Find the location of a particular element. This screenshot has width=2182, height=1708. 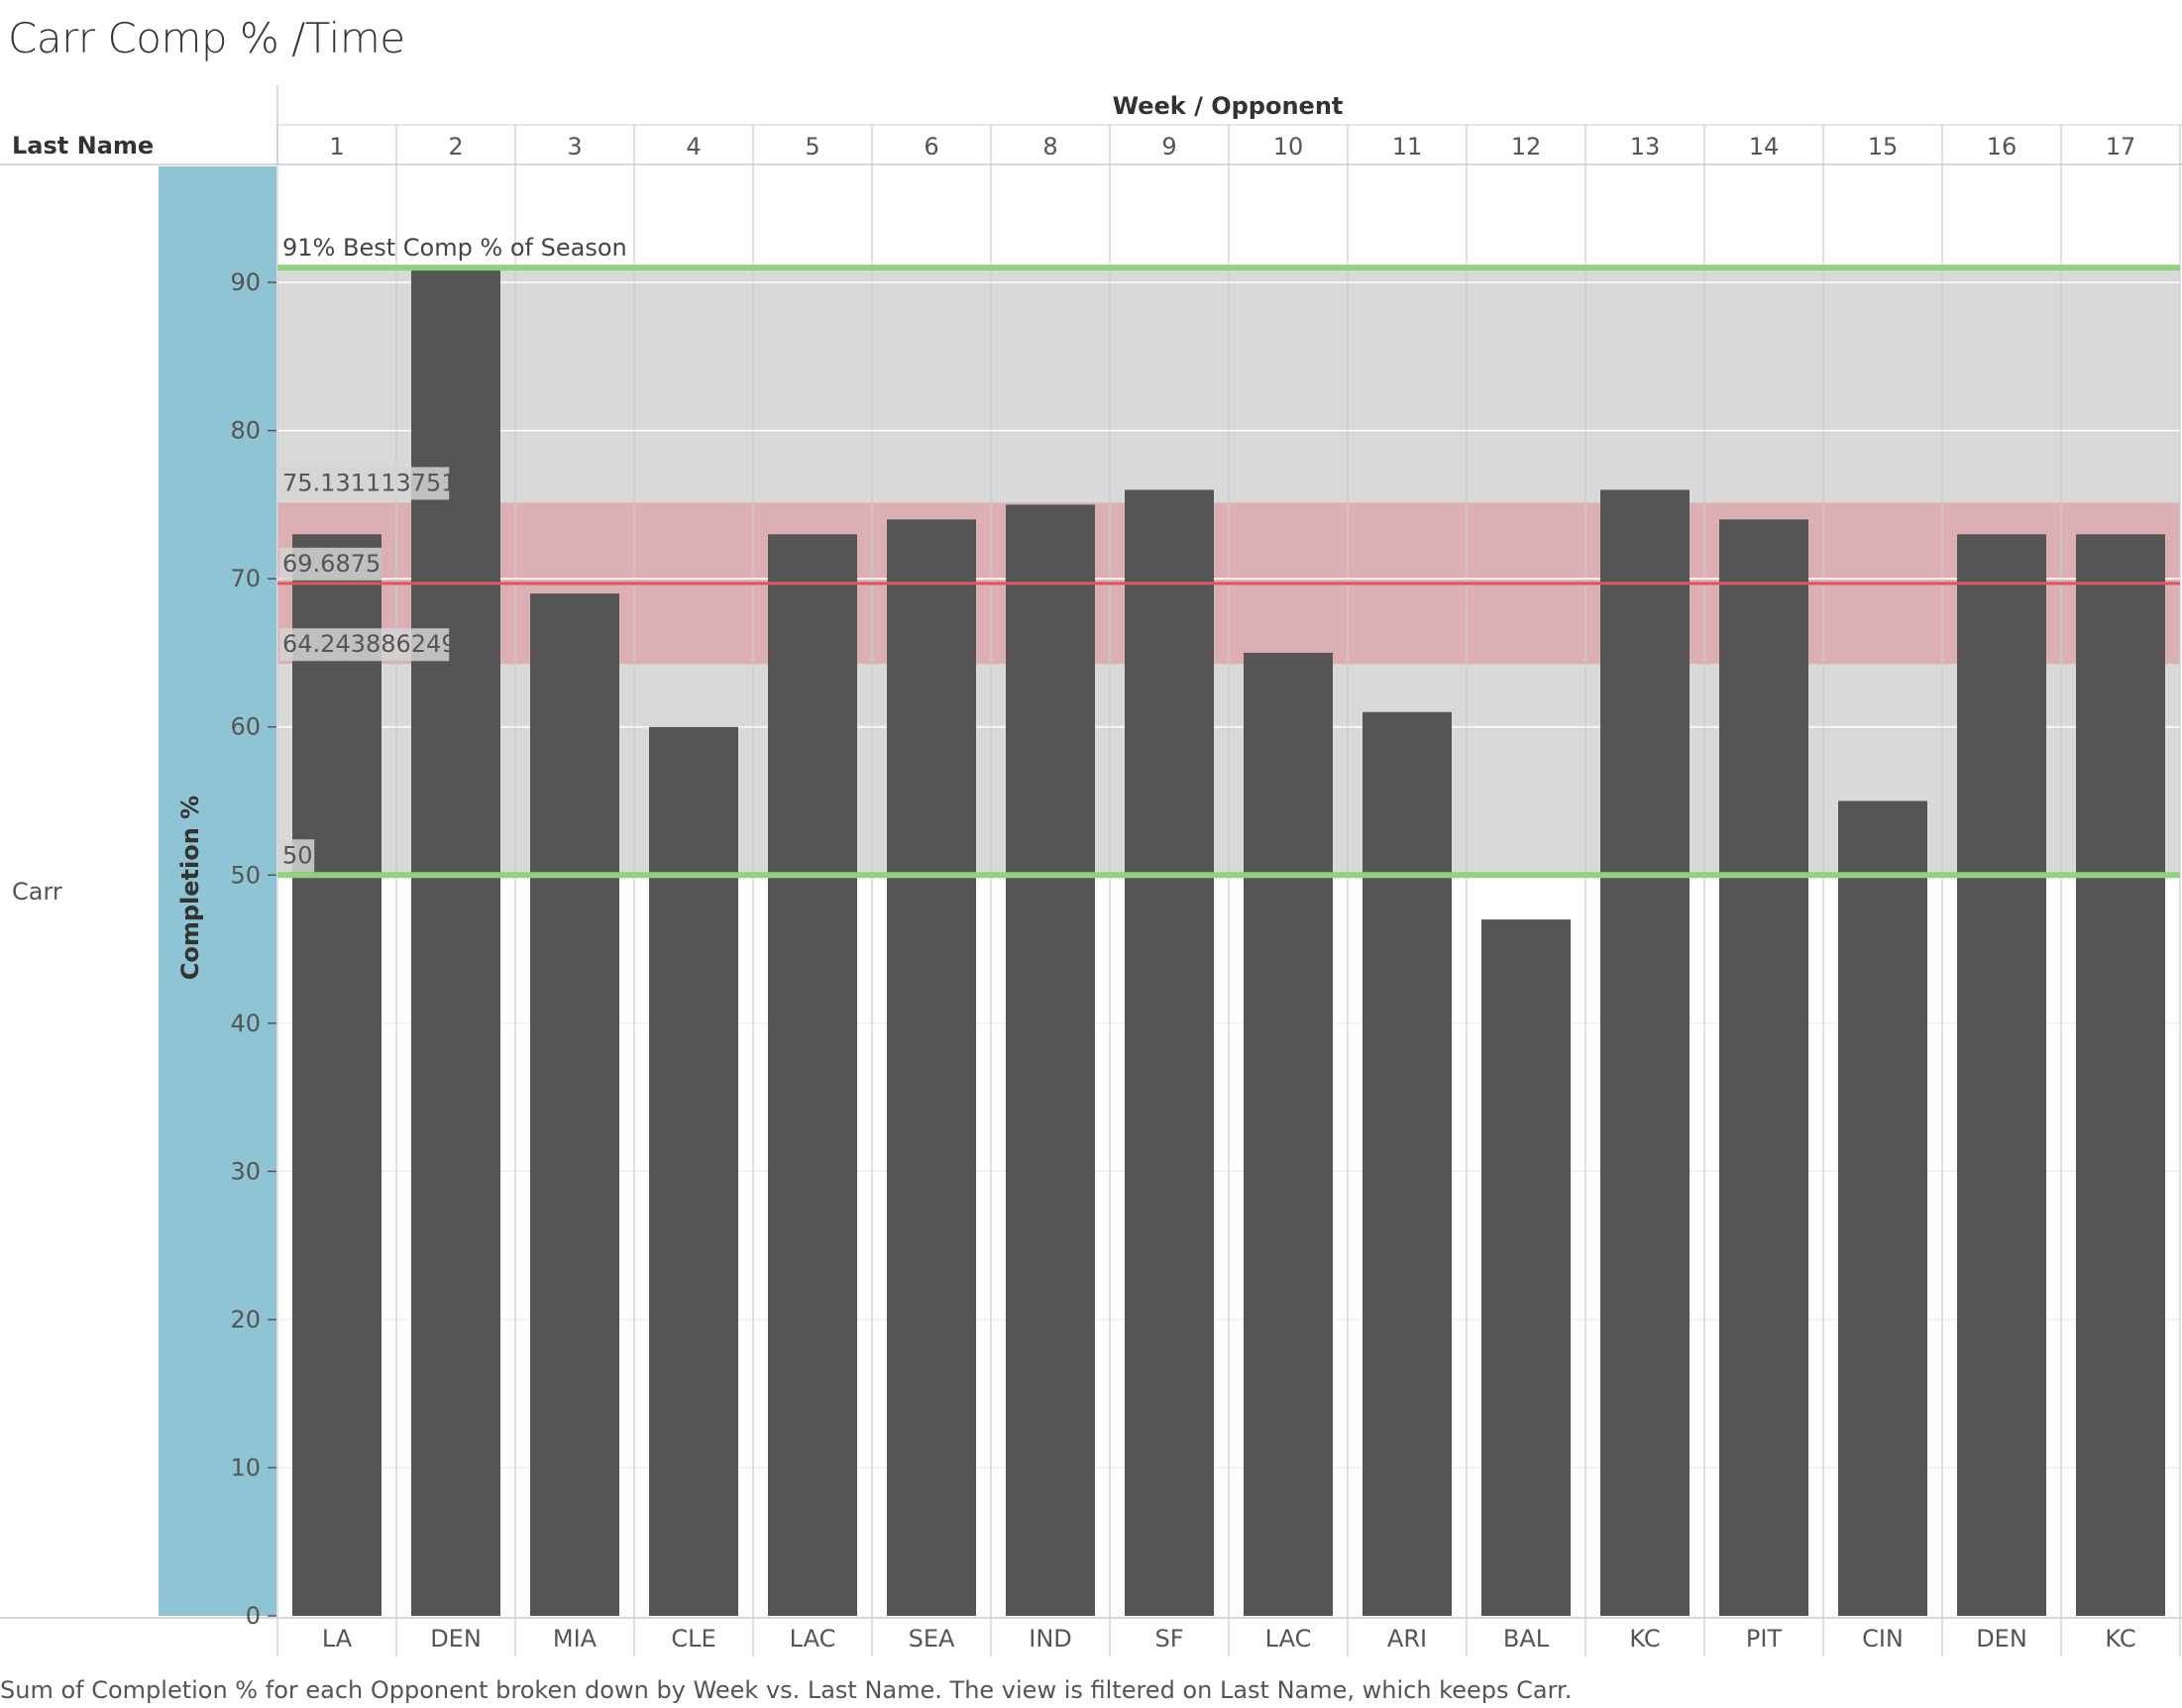

week-label: 6 is located at coordinates (931, 146).